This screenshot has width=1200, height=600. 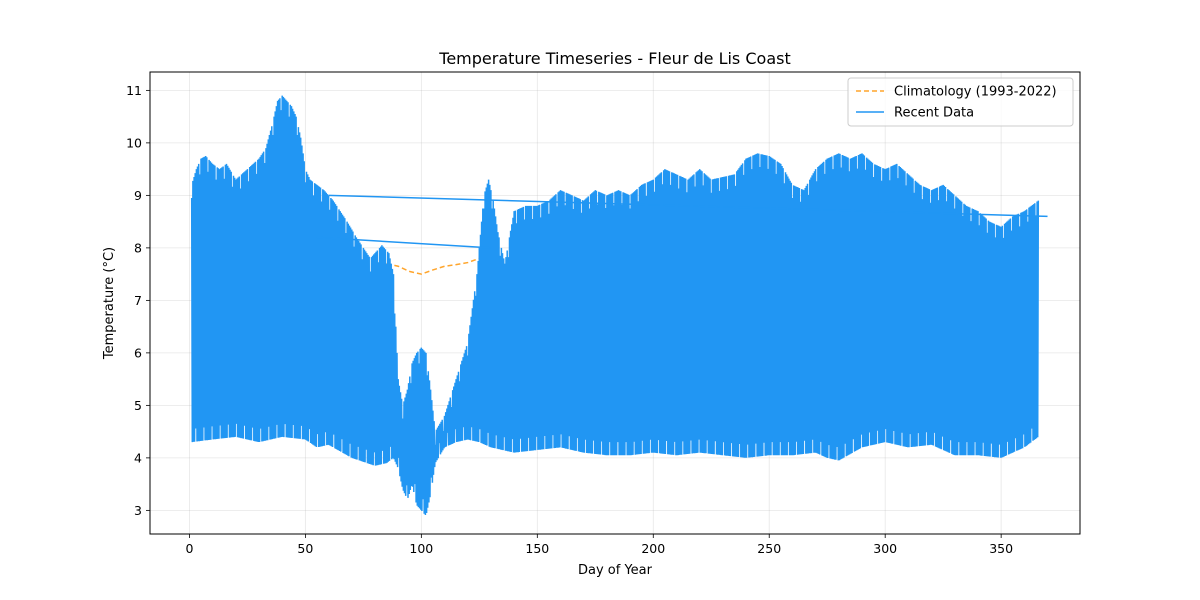 What do you see at coordinates (769, 548) in the screenshot?
I see `x-tick-label: 250` at bounding box center [769, 548].